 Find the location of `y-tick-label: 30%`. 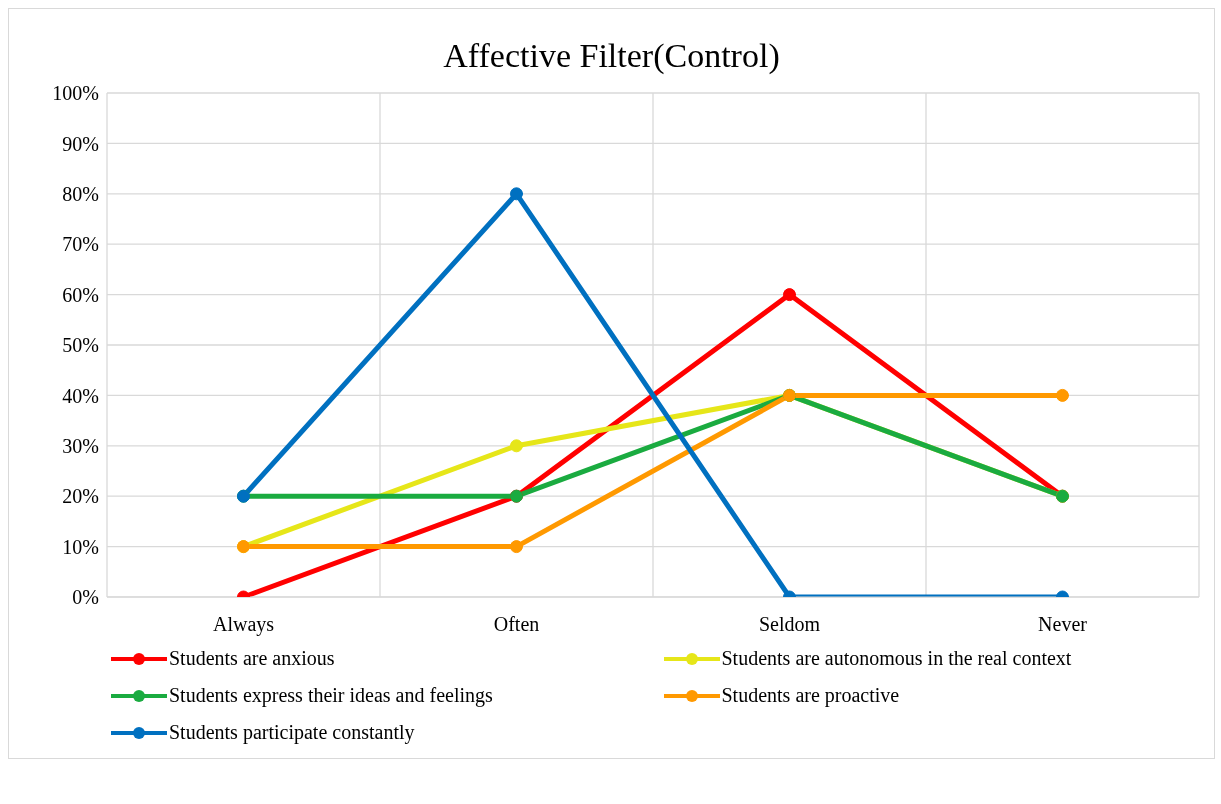

y-tick-label: 30% is located at coordinates (80, 445).